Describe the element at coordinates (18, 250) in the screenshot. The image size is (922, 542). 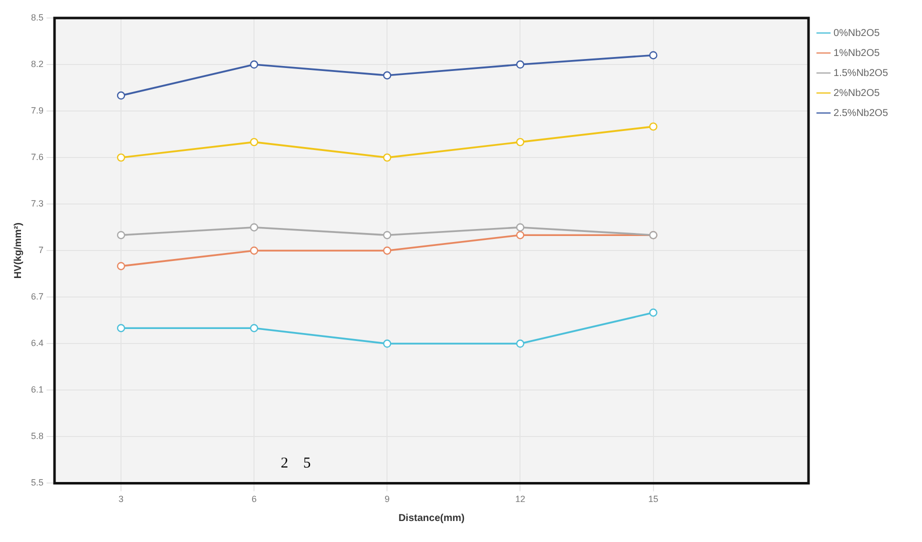
I see `y-axis-title: HV(kg/mm²)` at that location.